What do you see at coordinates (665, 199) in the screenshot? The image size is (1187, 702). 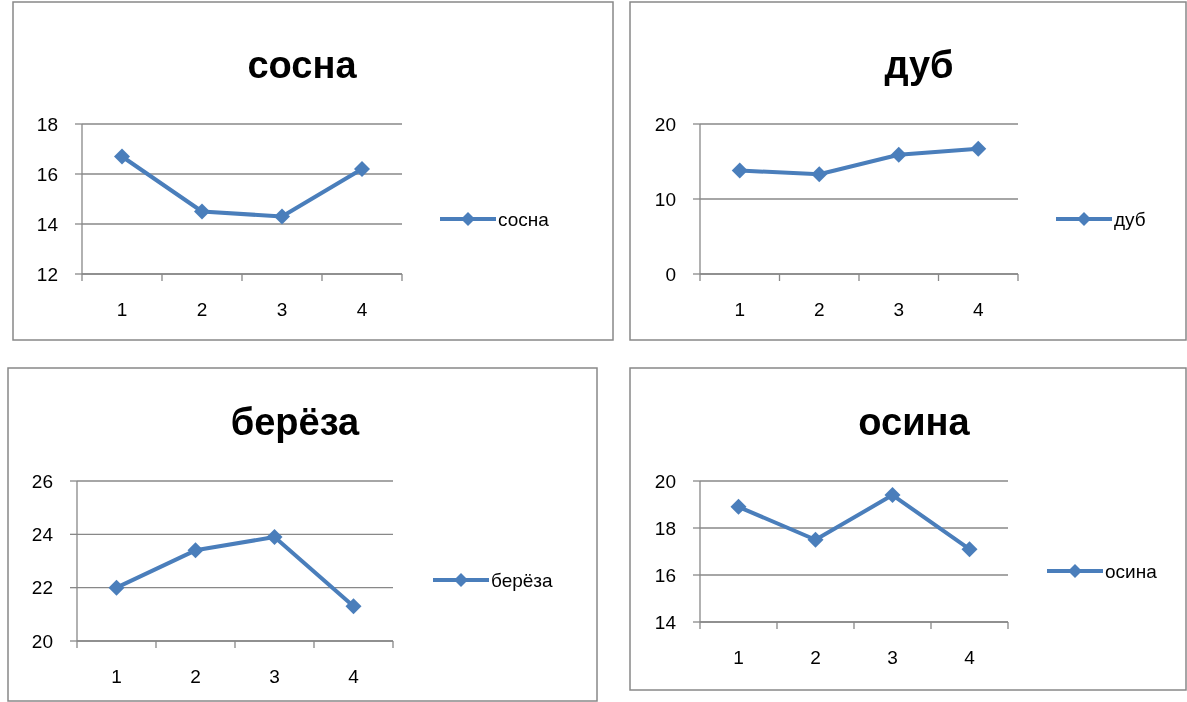 I see `y-tick-label: 10` at bounding box center [665, 199].